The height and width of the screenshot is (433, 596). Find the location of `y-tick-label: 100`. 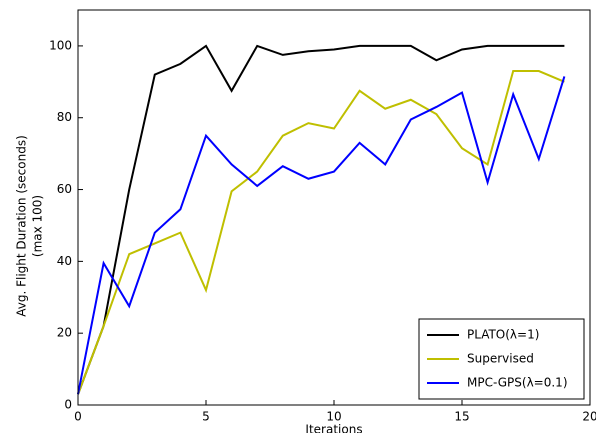

y-tick-label: 100 is located at coordinates (60, 45).